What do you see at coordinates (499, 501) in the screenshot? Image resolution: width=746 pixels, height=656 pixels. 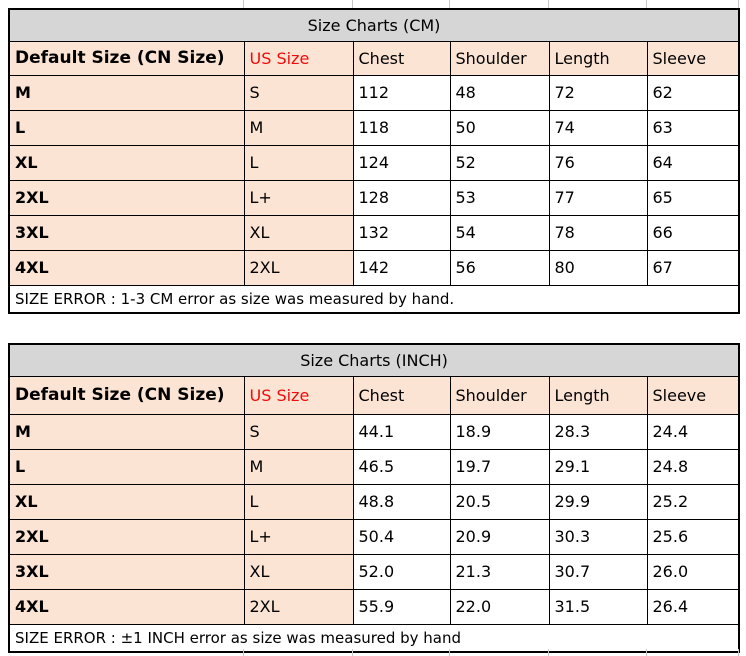 I see `size-value-cell: 20.5` at bounding box center [499, 501].